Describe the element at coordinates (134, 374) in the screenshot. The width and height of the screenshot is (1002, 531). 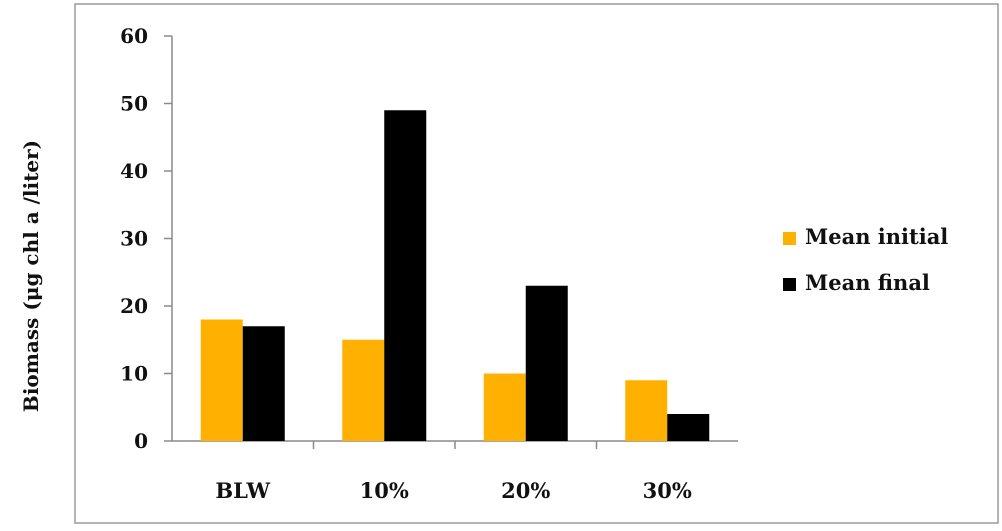
I see `y-tick-label: 10` at that location.